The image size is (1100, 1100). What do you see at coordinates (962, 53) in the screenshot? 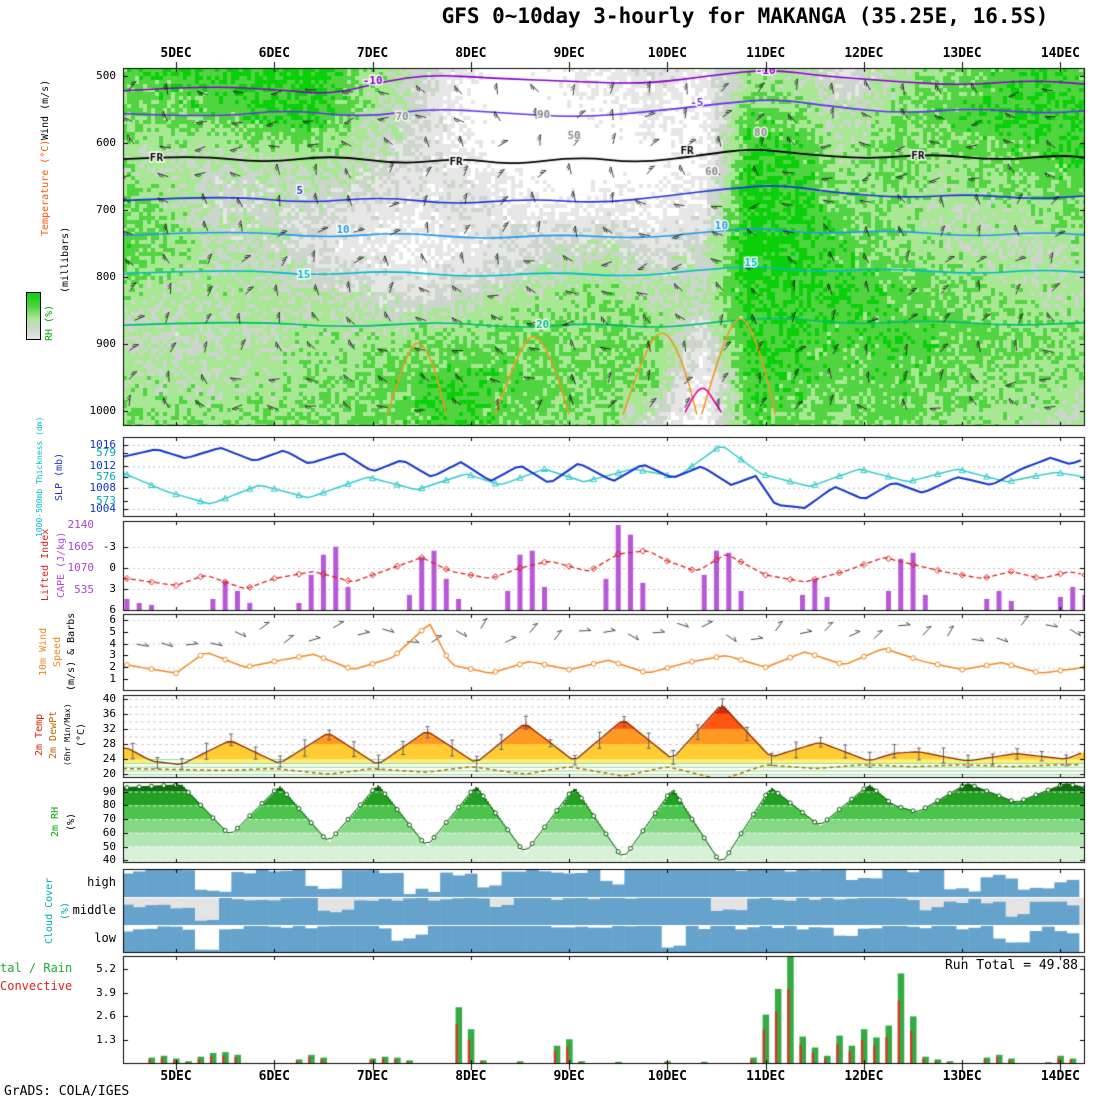
I see `date-label-top: 13DEC` at bounding box center [962, 53].